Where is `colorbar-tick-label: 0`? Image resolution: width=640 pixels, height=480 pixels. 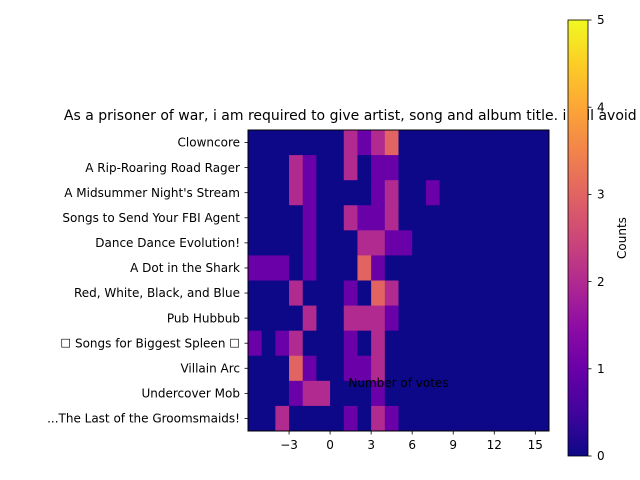
colorbar-tick-label: 0 is located at coordinates (601, 456).